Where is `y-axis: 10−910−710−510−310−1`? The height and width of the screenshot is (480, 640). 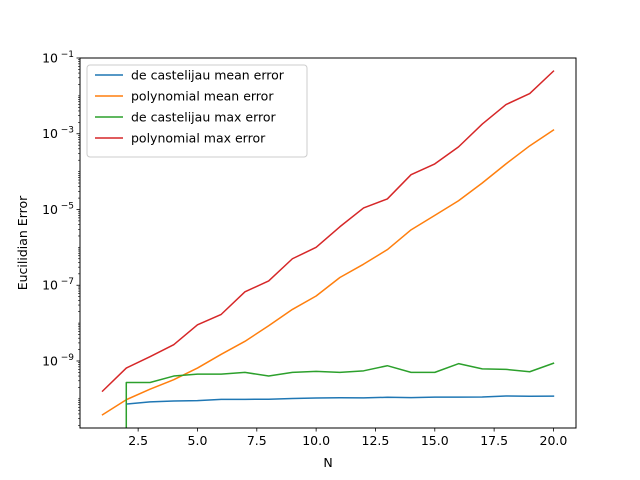 y-axis: 10−910−710−510−310−1 is located at coordinates (61, 238).